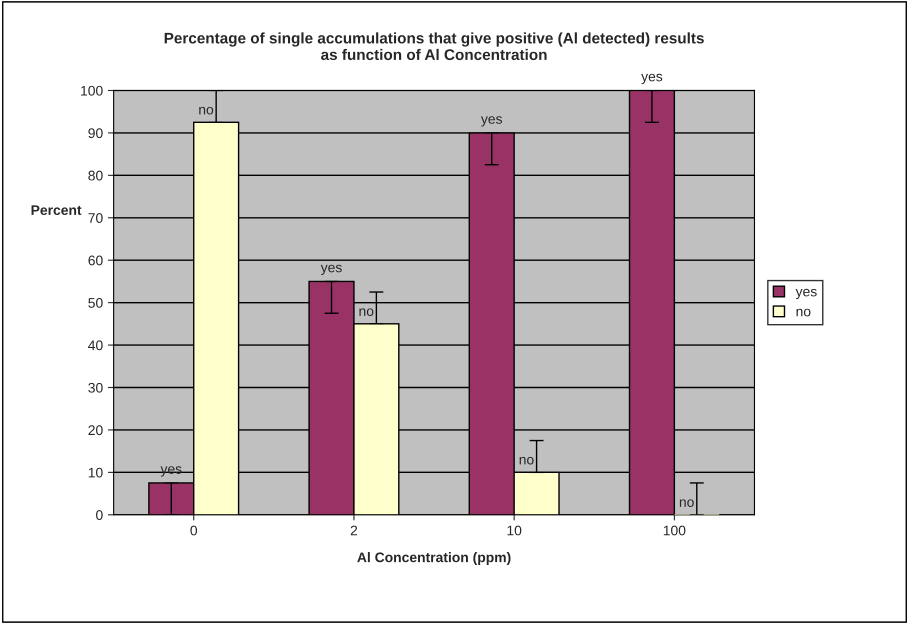 Image resolution: width=909 pixels, height=624 pixels. What do you see at coordinates (354, 531) in the screenshot?
I see `x-tick-label: 2` at bounding box center [354, 531].